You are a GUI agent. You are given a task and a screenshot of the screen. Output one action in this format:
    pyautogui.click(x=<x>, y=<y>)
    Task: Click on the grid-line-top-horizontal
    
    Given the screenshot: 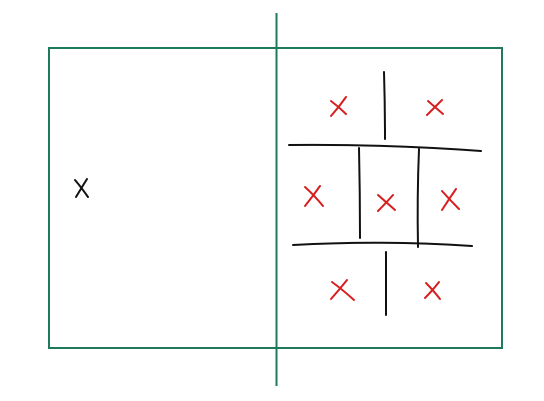 What is the action you would take?
    pyautogui.click(x=385, y=147)
    